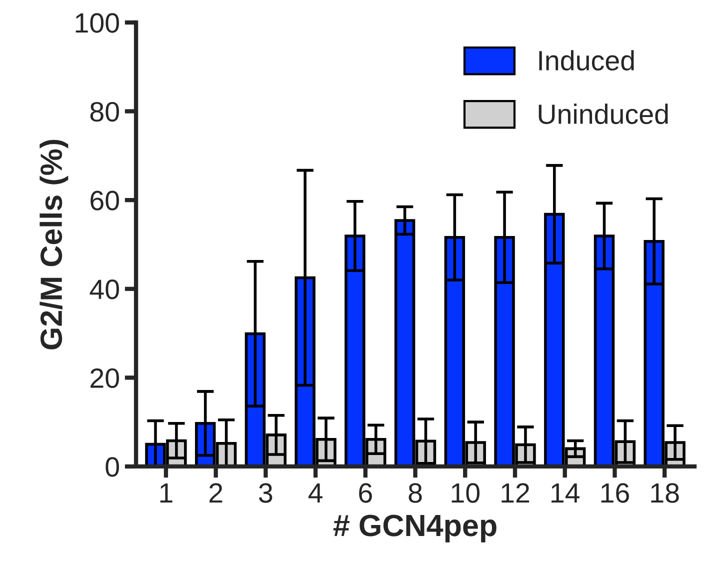  What do you see at coordinates (566, 493) in the screenshot?
I see `x-tick-label: 14` at bounding box center [566, 493].